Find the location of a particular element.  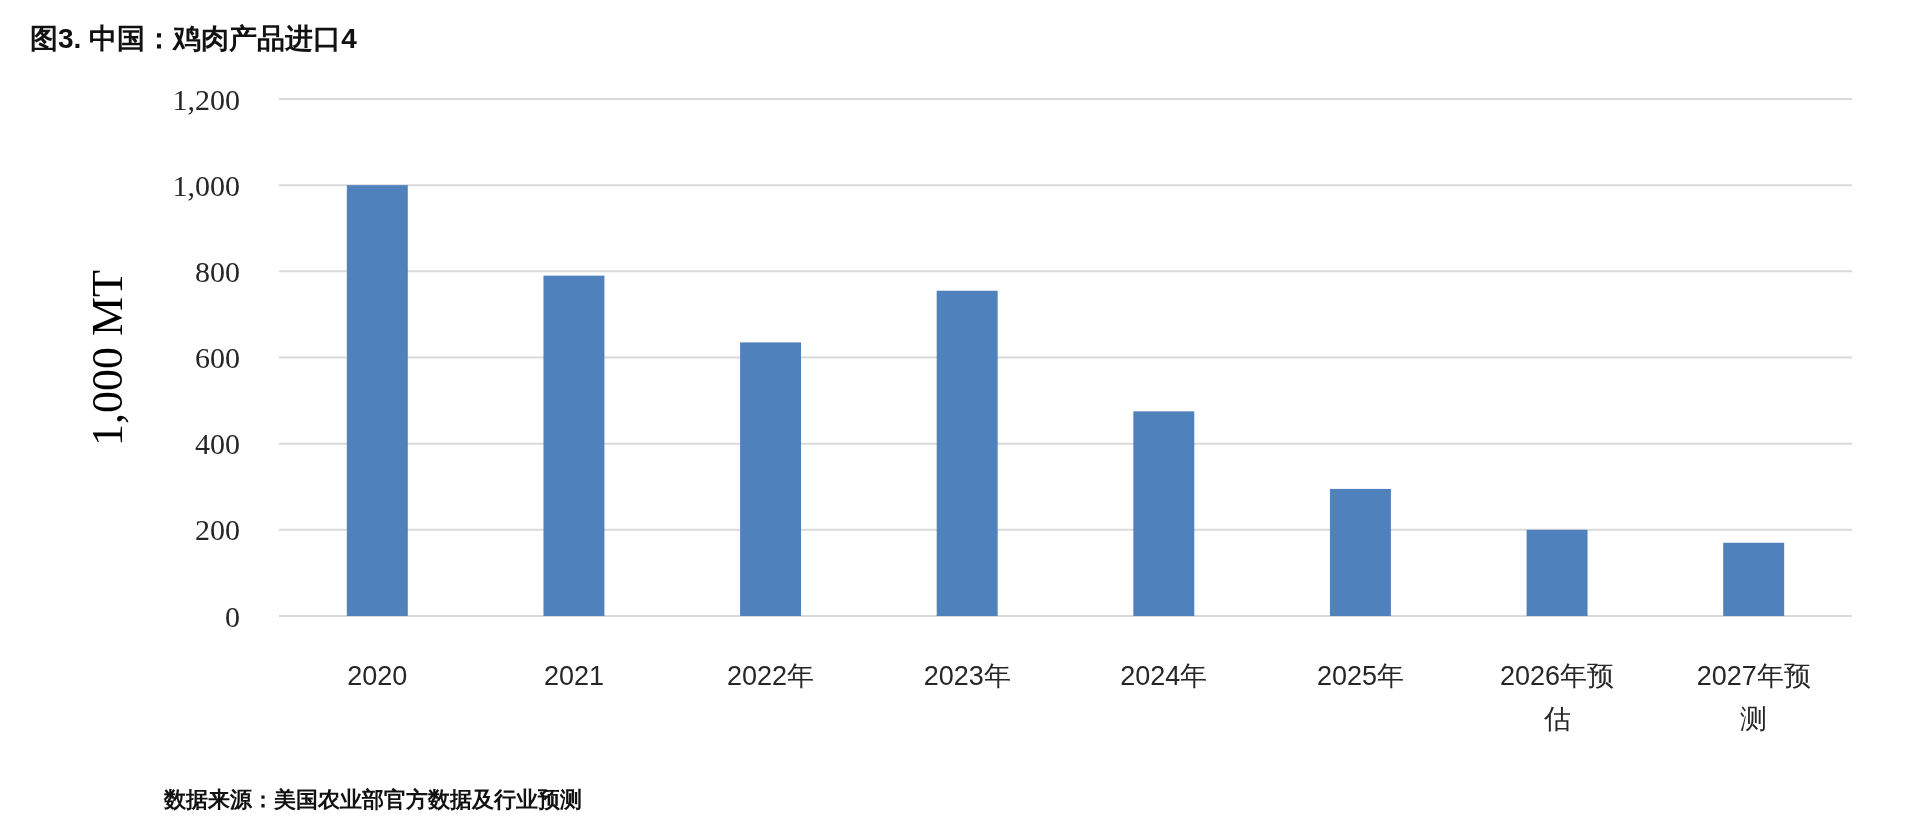

y-tick-label: 400 is located at coordinates (217, 444).